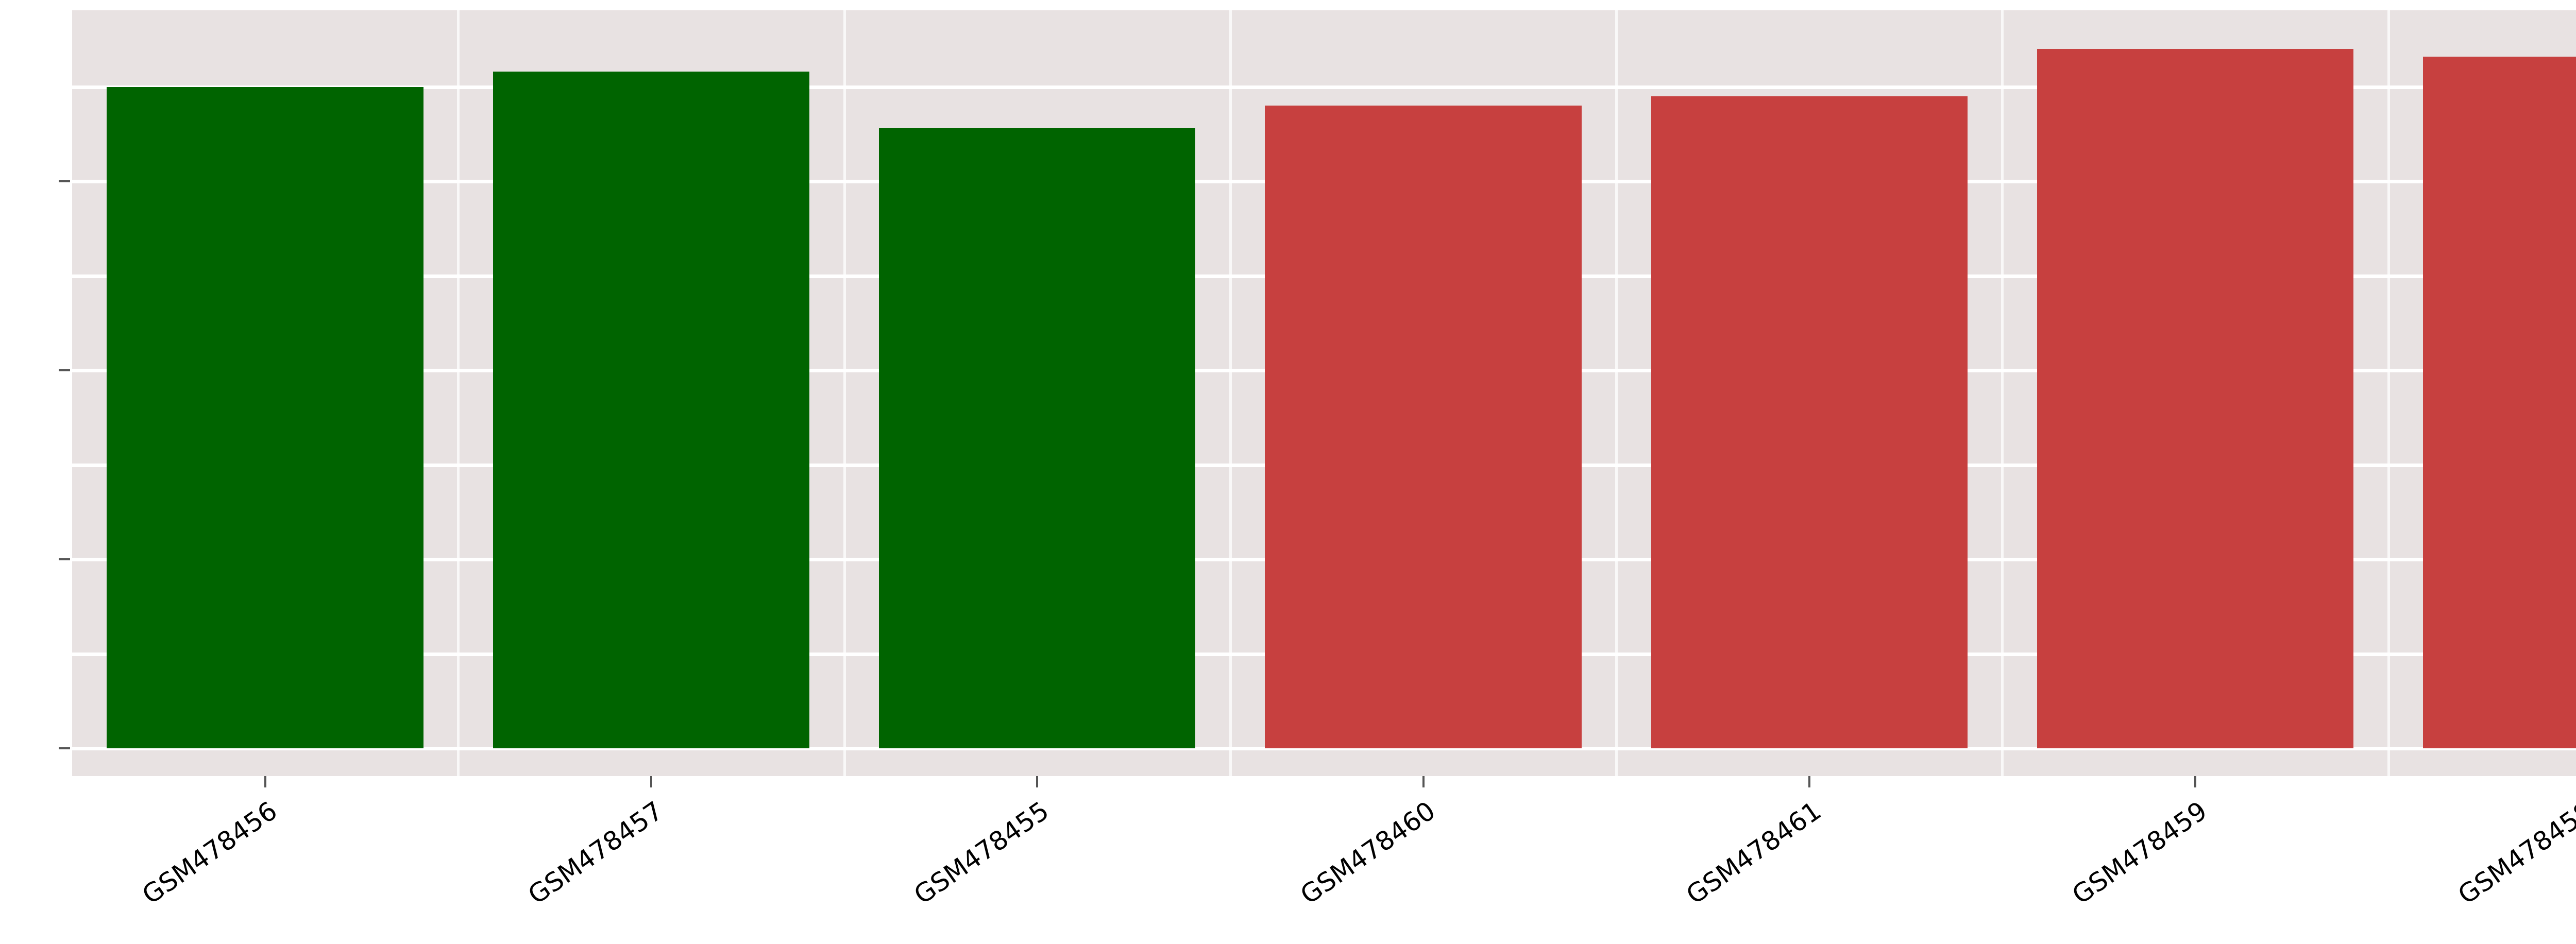 This screenshot has height=944, width=2576. I want to click on bar-GSM478455, so click(1037, 438).